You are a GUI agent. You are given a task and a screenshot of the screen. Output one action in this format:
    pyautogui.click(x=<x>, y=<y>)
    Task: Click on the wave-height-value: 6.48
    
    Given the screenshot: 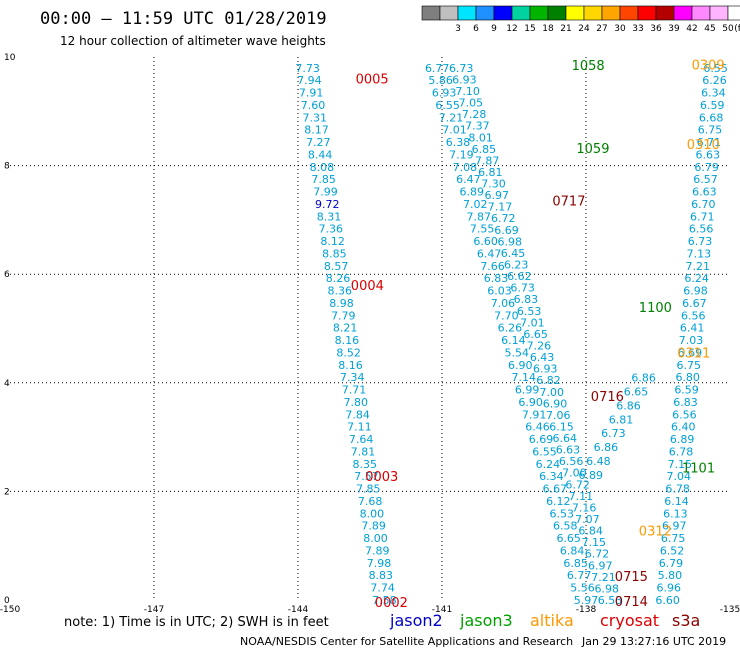 What is the action you would take?
    pyautogui.click(x=598, y=461)
    